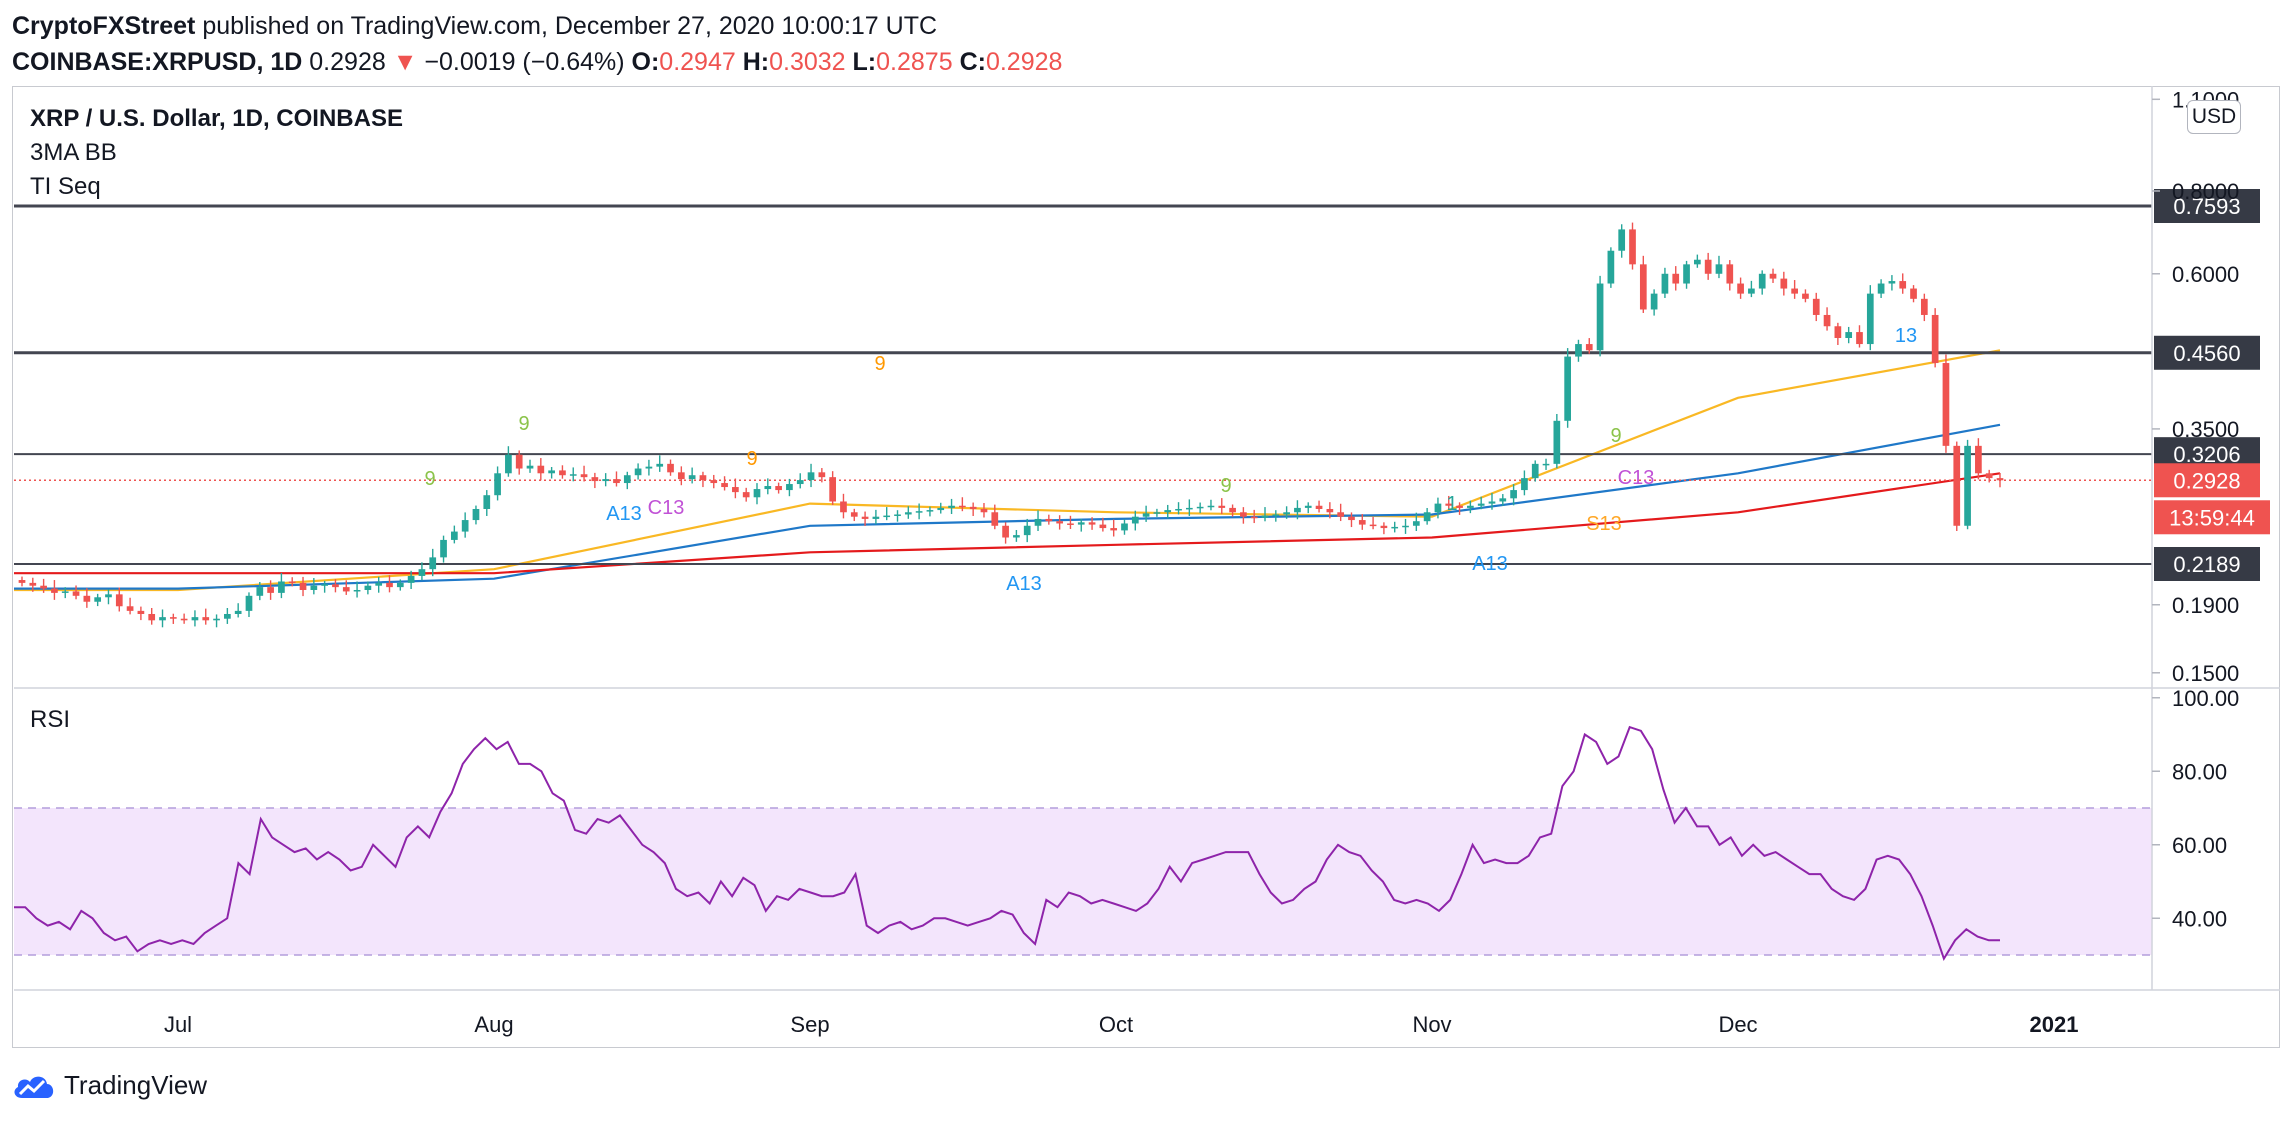 This screenshot has width=2294, height=1124. Describe the element at coordinates (1451, 504) in the screenshot. I see `td-seq-marker: 1` at that location.